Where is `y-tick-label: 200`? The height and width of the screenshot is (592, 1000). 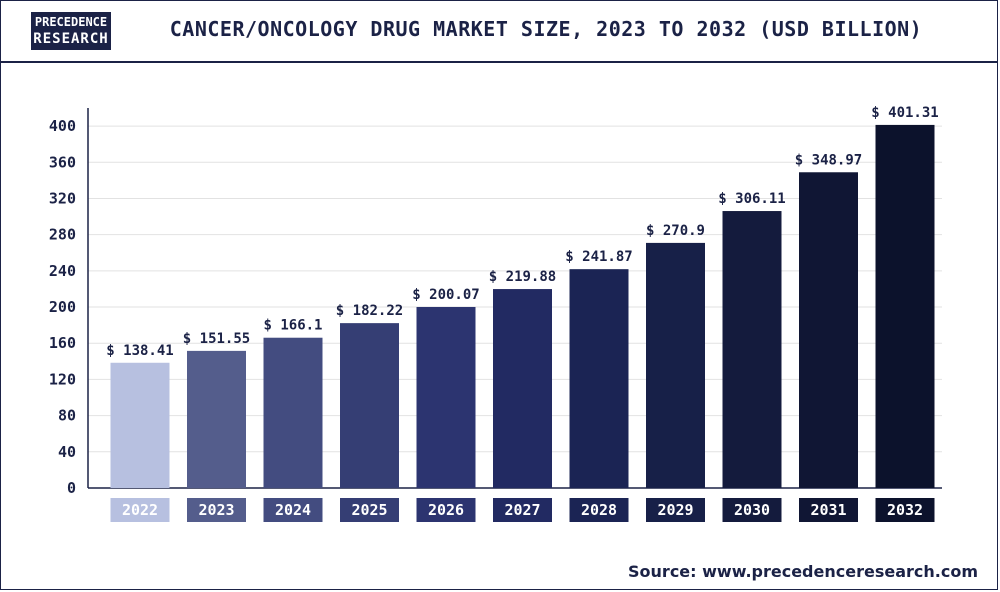 y-tick-label: 200 is located at coordinates (62, 307).